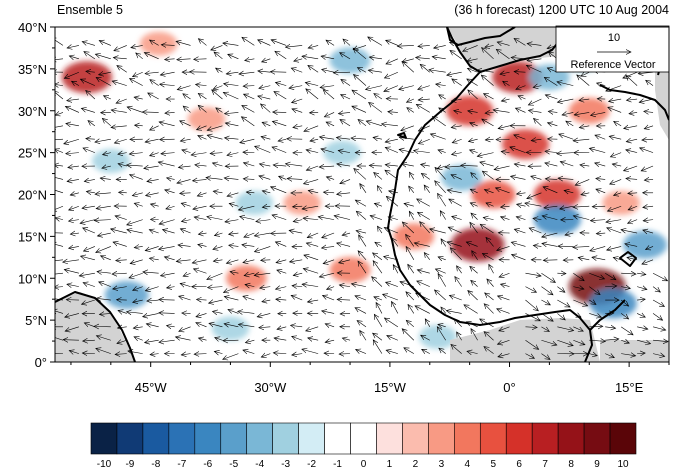 Image resolution: width=673 pixels, height=471 pixels. What do you see at coordinates (613, 65) in the screenshot?
I see `reference-vector-label: Reference Vector` at bounding box center [613, 65].